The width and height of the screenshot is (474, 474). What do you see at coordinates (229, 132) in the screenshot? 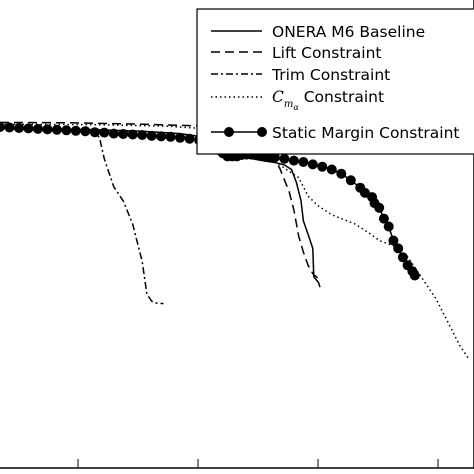
I see `legend-marker-static-margin-left` at bounding box center [229, 132].